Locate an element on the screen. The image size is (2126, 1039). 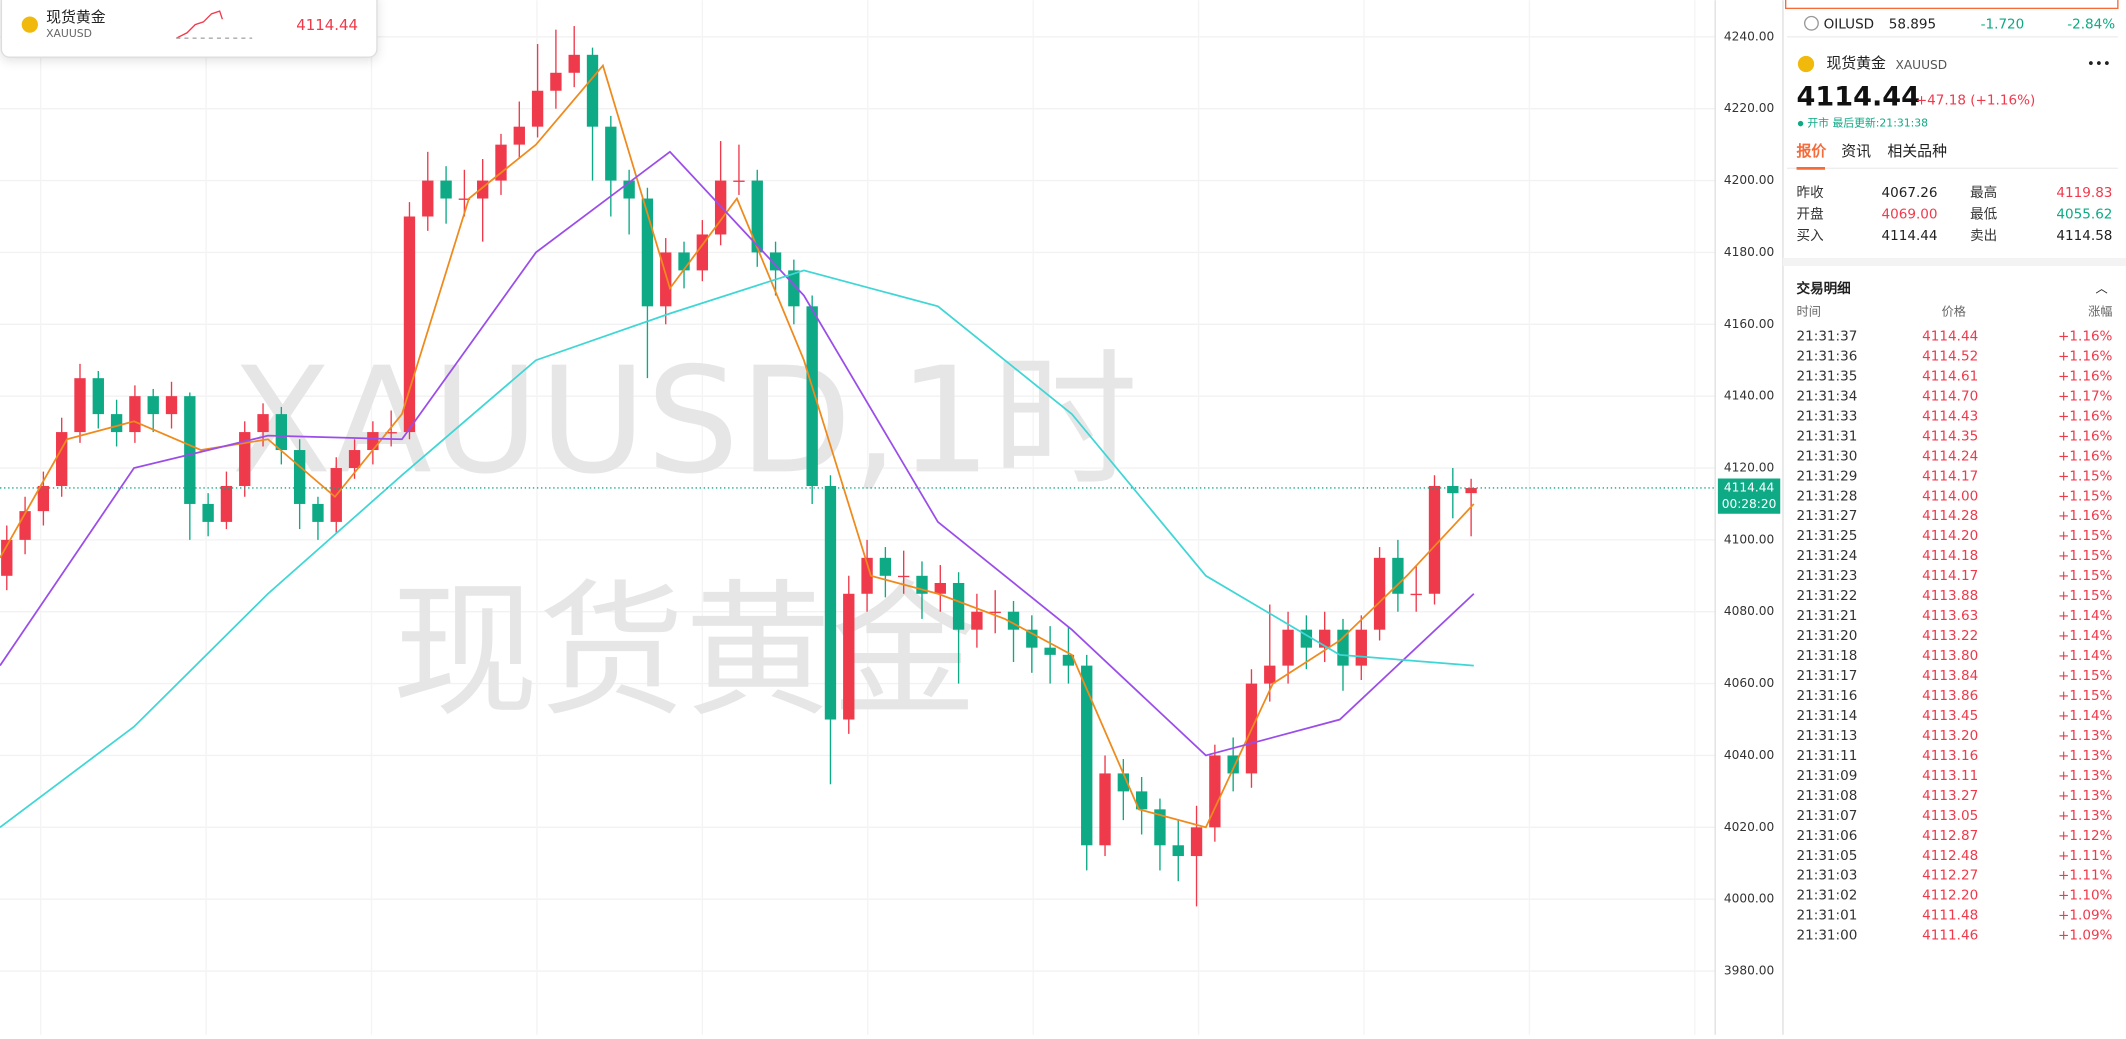
trades-header: 时间 is located at coordinates (1809, 312).